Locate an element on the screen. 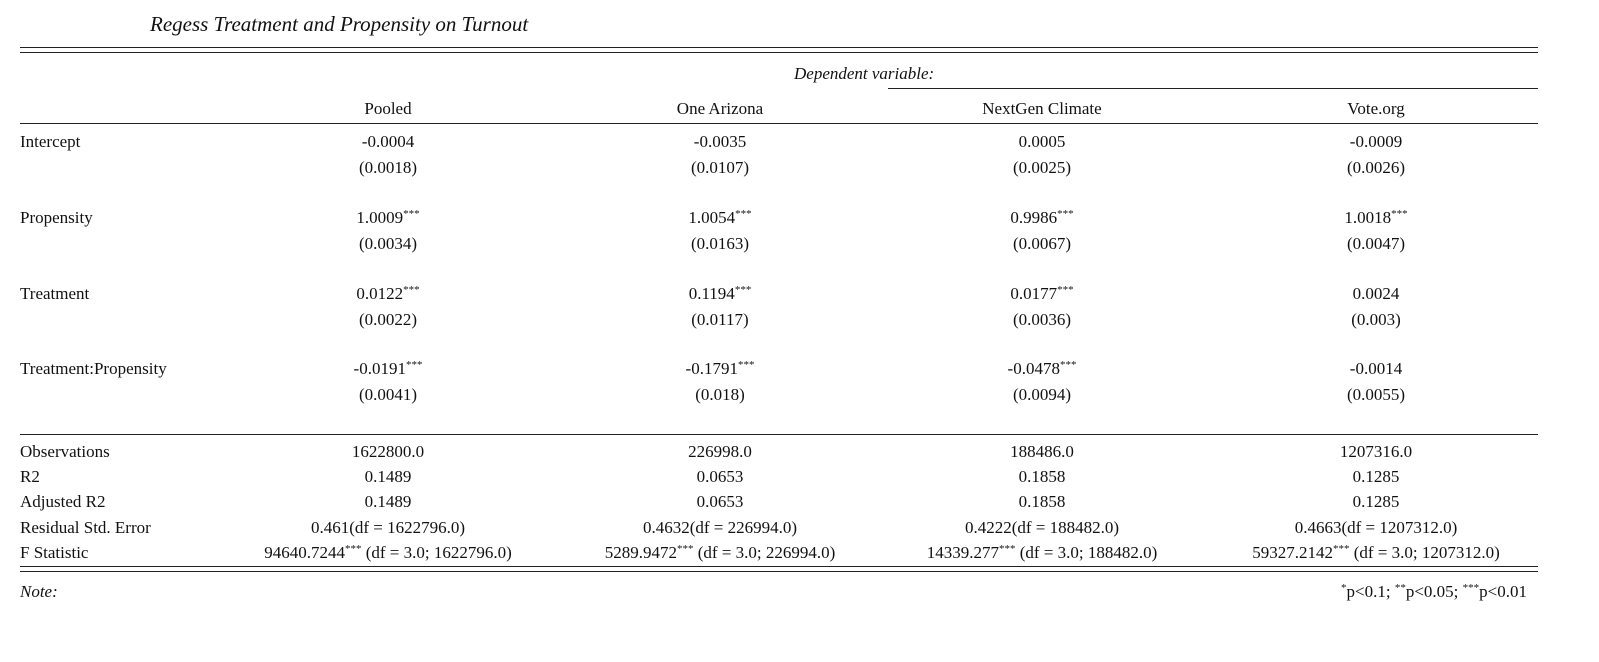 This screenshot has height=662, width=1599. statistic-value: 0.1858 is located at coordinates (1042, 476).